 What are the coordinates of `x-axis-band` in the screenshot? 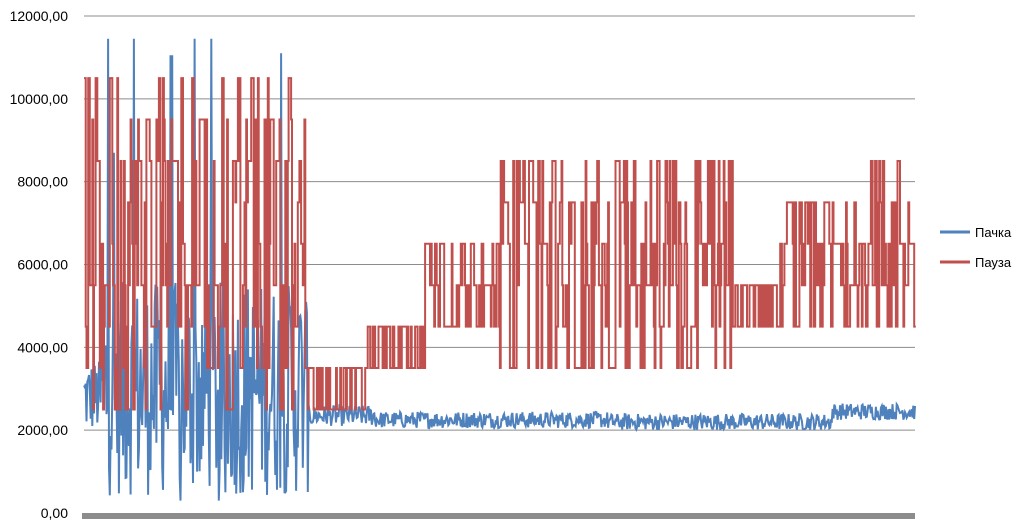 It's located at (498, 516).